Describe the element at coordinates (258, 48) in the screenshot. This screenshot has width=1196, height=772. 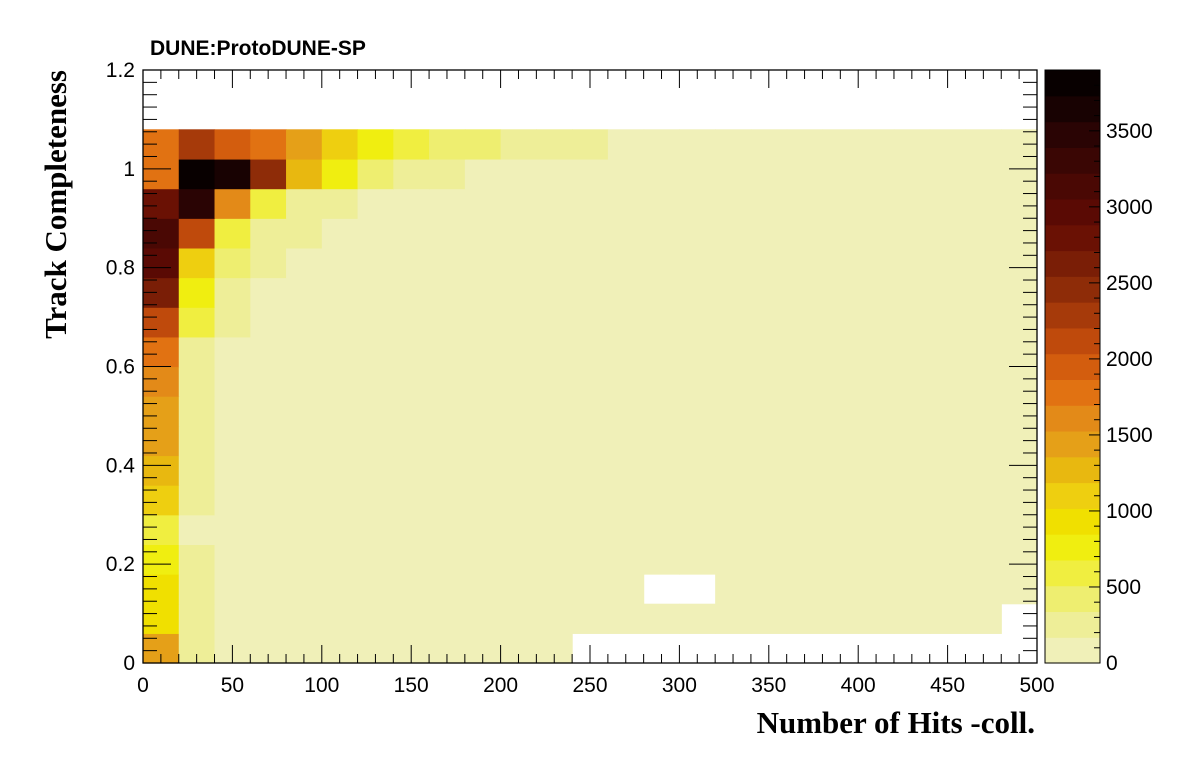
I see `chart-title: DUNE:ProtoDUNE-SP` at that location.